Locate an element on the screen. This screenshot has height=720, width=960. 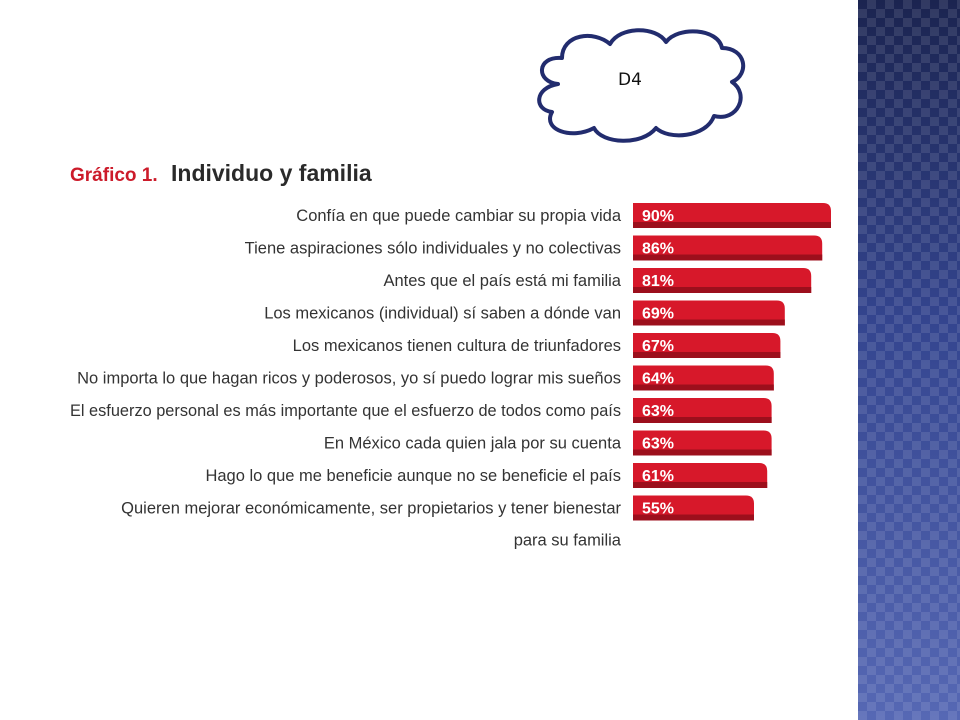
bar-value-label-4: 69% is located at coordinates (658, 314).